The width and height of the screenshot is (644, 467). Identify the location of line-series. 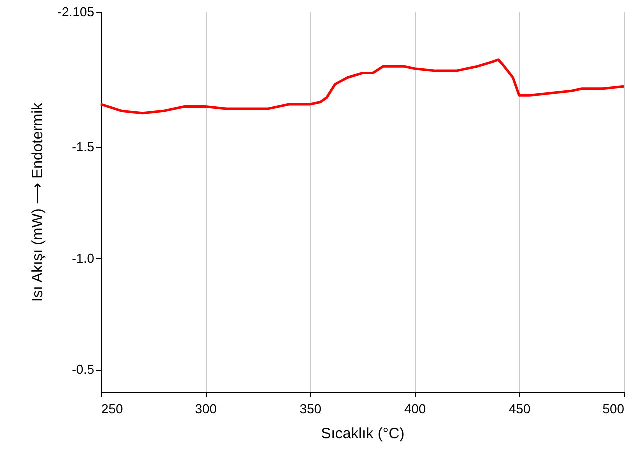
(363, 86).